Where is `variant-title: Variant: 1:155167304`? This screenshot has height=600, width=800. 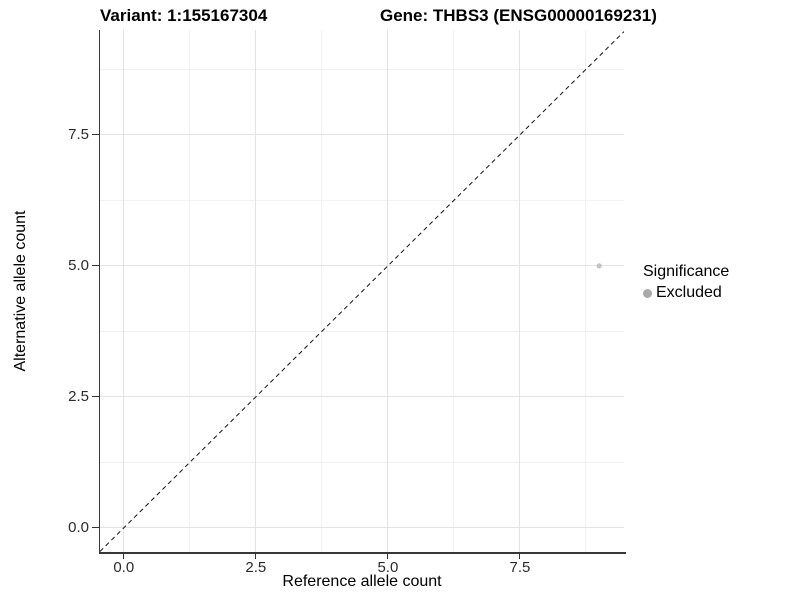
variant-title: Variant: 1:155167304 is located at coordinates (184, 15).